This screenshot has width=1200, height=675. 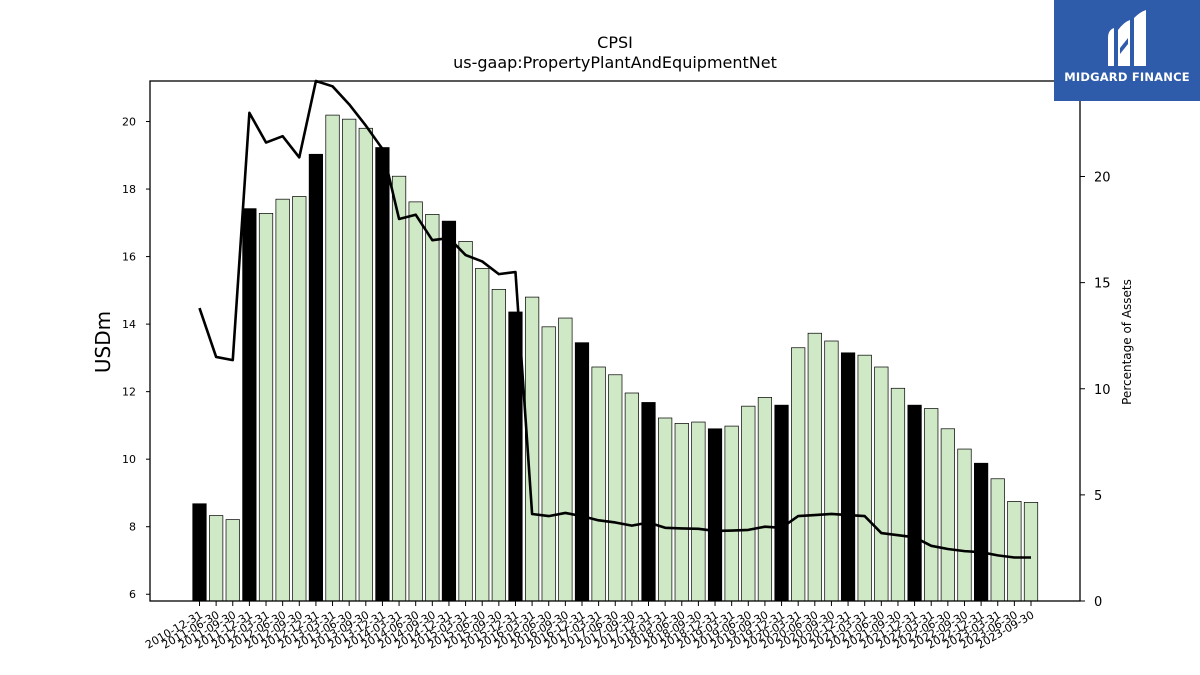 What do you see at coordinates (615, 42) in the screenshot?
I see `chart-title: CPSI` at bounding box center [615, 42].